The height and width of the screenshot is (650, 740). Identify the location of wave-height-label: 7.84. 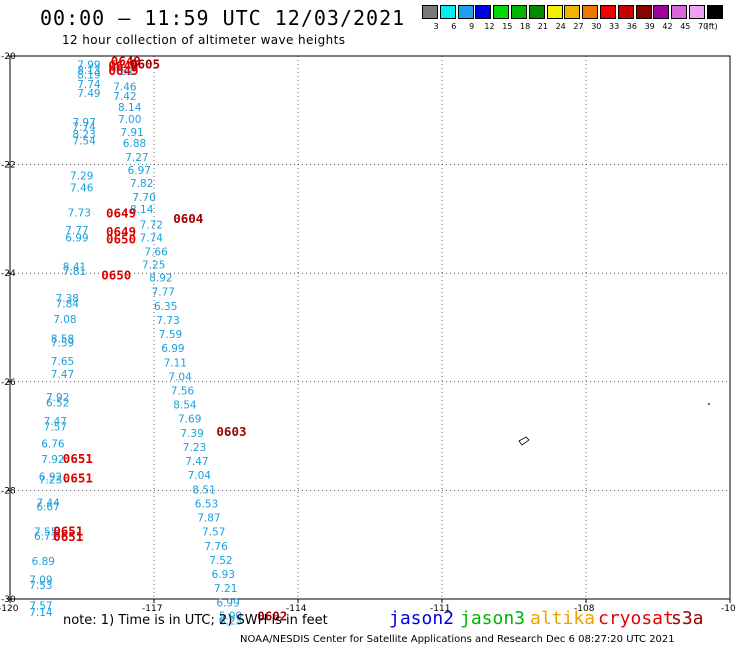
(68, 305).